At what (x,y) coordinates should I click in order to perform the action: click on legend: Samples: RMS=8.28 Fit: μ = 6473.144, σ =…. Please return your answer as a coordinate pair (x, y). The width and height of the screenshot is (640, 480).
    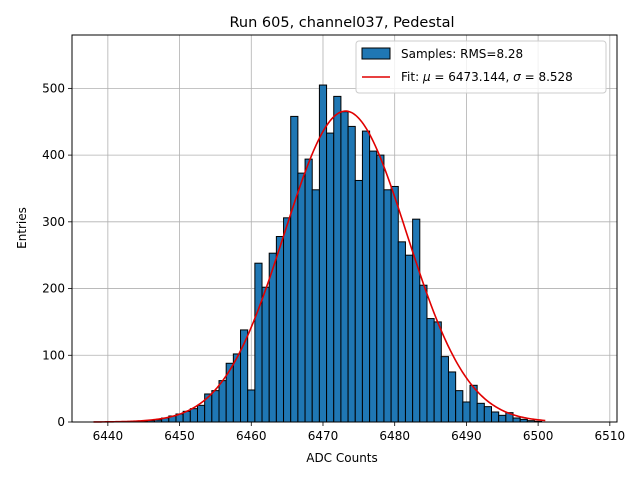
    Looking at the image, I should click on (481, 67).